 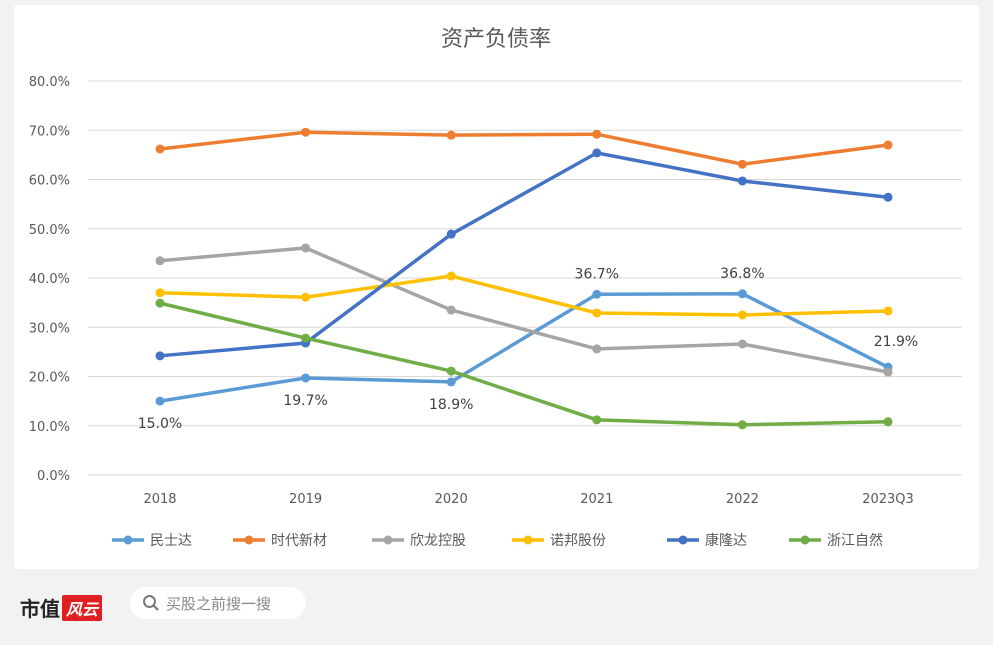 I want to click on series-line-诺邦股份, so click(x=524, y=295).